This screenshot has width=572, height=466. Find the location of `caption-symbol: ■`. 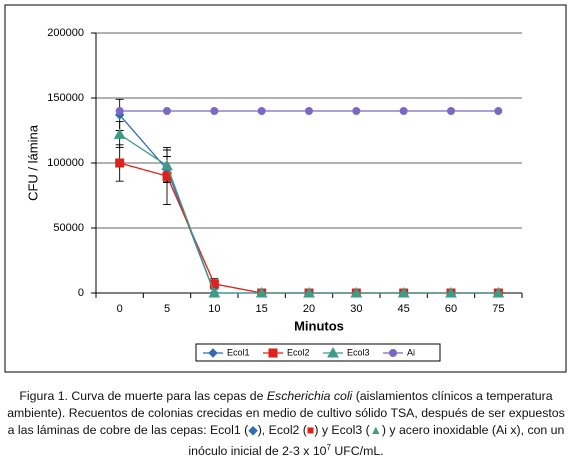

caption-symbol: ■ is located at coordinates (310, 430).